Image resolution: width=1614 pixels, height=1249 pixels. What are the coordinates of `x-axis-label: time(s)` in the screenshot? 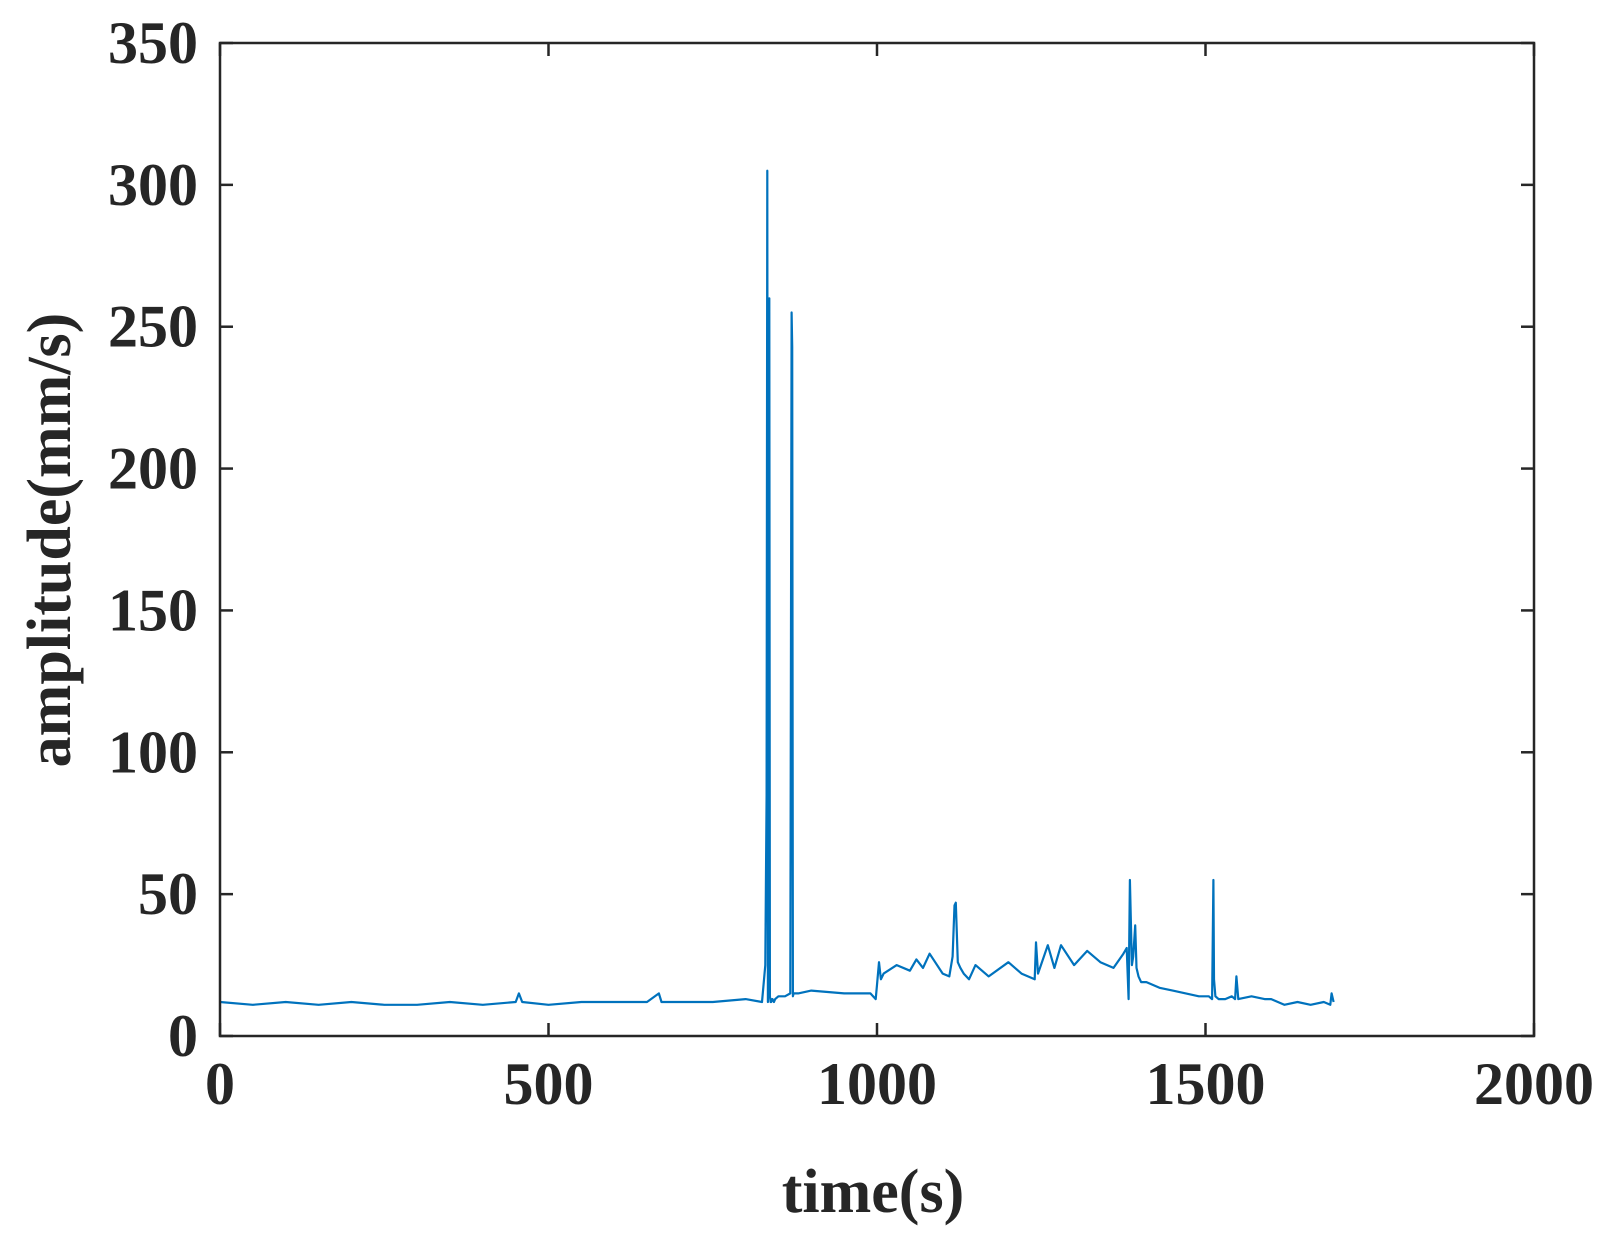 It's located at (873, 1192).